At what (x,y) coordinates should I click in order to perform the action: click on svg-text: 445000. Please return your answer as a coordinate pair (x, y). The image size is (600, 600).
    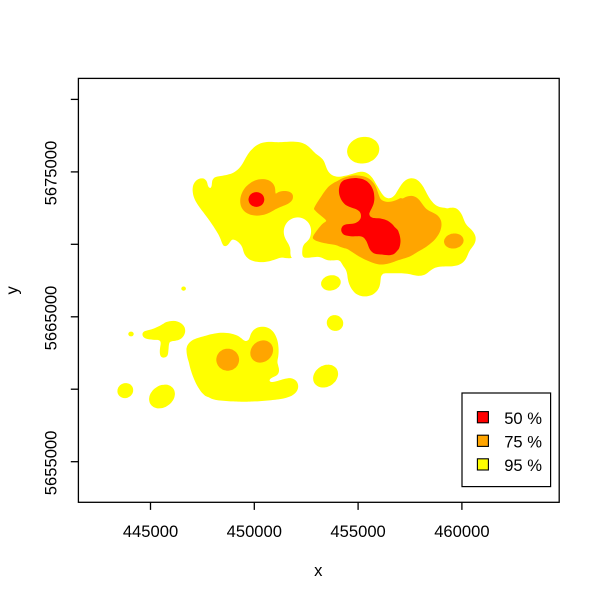
    Looking at the image, I should click on (150, 531).